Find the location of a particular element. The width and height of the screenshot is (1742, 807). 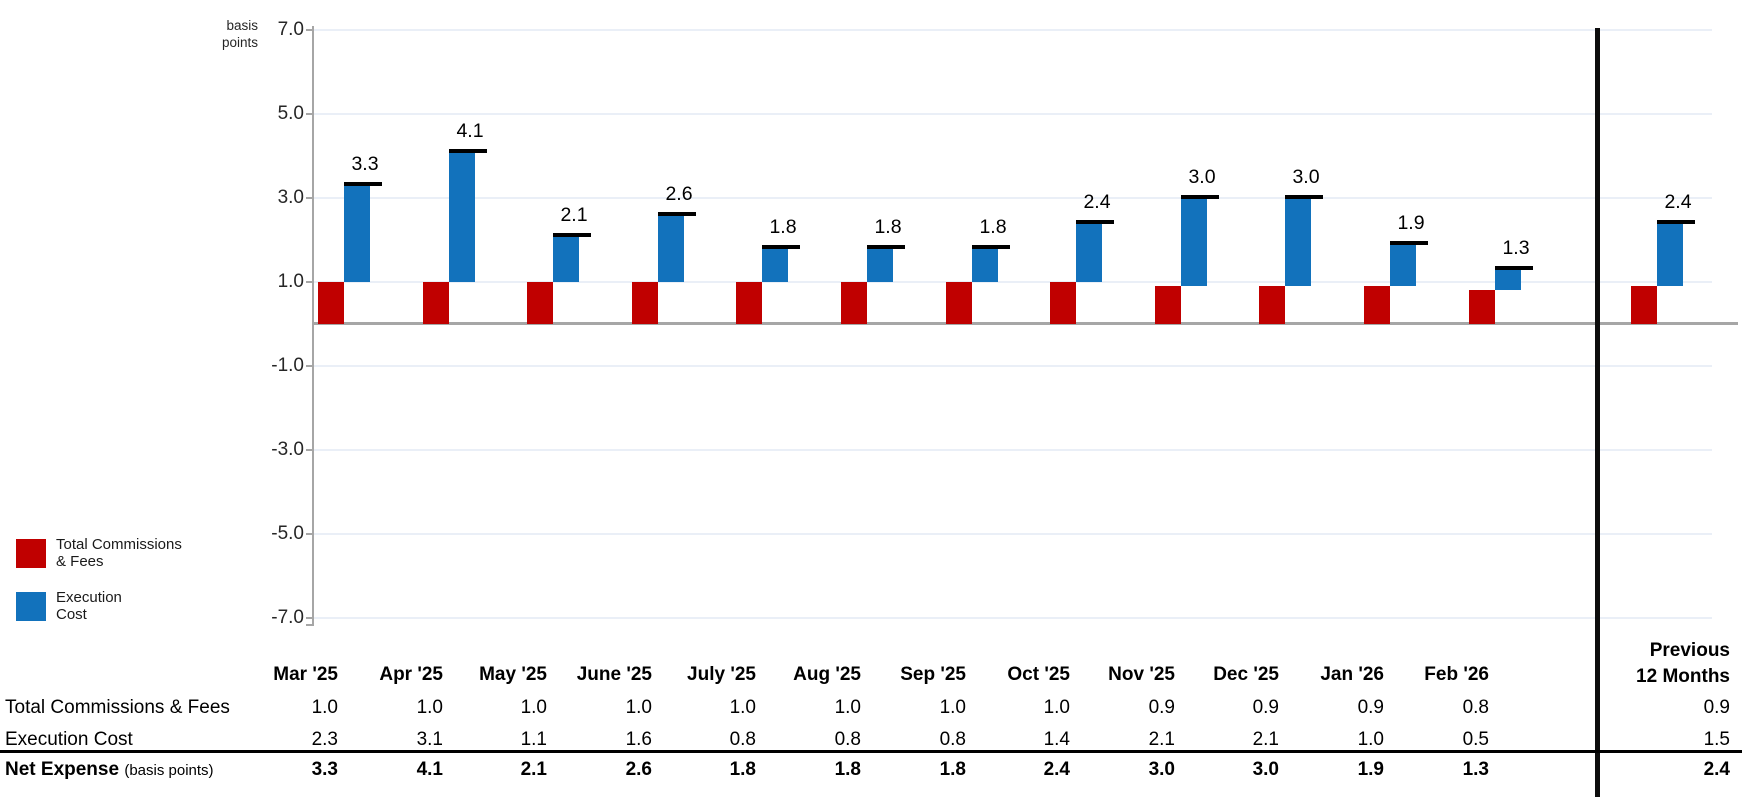

table-separator-line is located at coordinates (871, 751).